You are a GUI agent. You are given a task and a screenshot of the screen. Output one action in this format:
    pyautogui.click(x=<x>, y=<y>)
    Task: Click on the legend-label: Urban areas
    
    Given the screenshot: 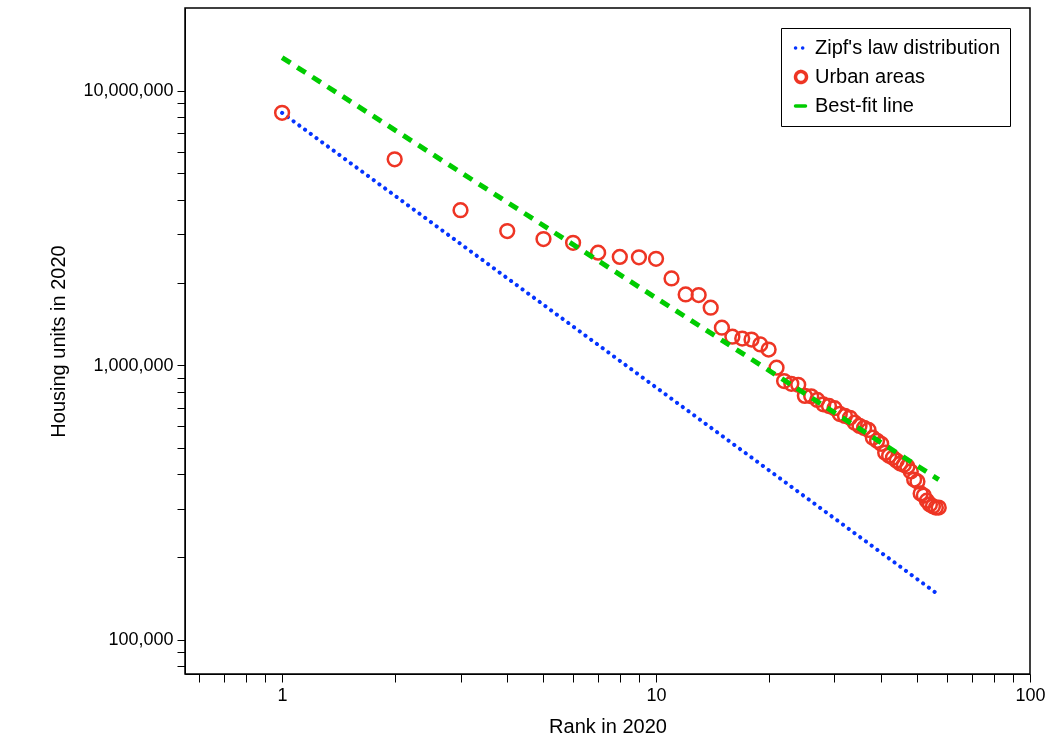 What is the action you would take?
    pyautogui.click(x=870, y=76)
    